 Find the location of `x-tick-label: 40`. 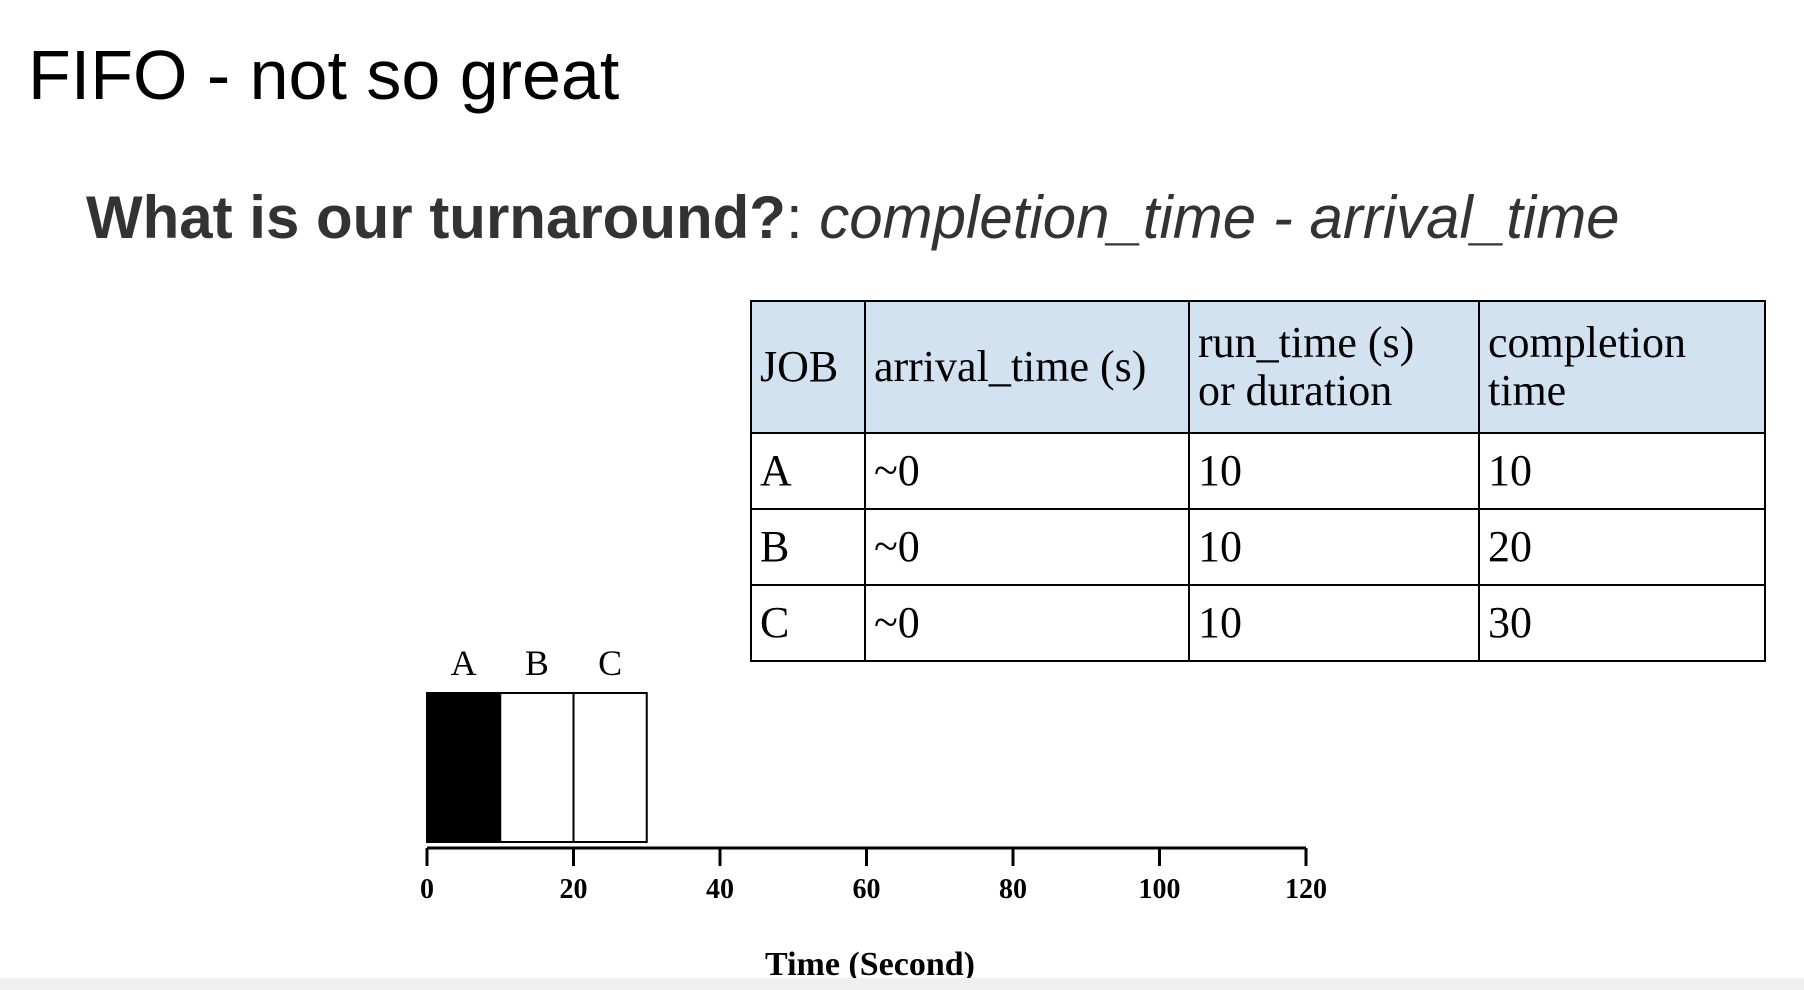

x-tick-label: 40 is located at coordinates (720, 889).